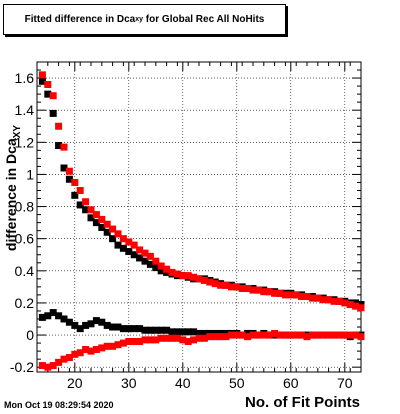 Image resolution: width=400 pixels, height=414 pixels. What do you see at coordinates (129, 383) in the screenshot?
I see `x-tick-label: 30` at bounding box center [129, 383].